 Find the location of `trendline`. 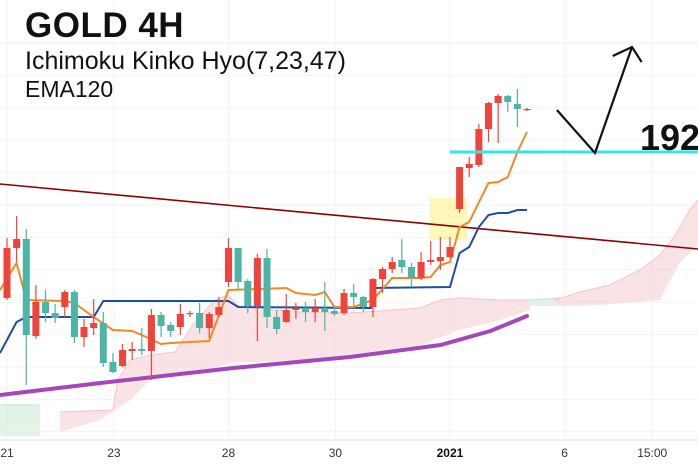

trendline is located at coordinates (349, 216).